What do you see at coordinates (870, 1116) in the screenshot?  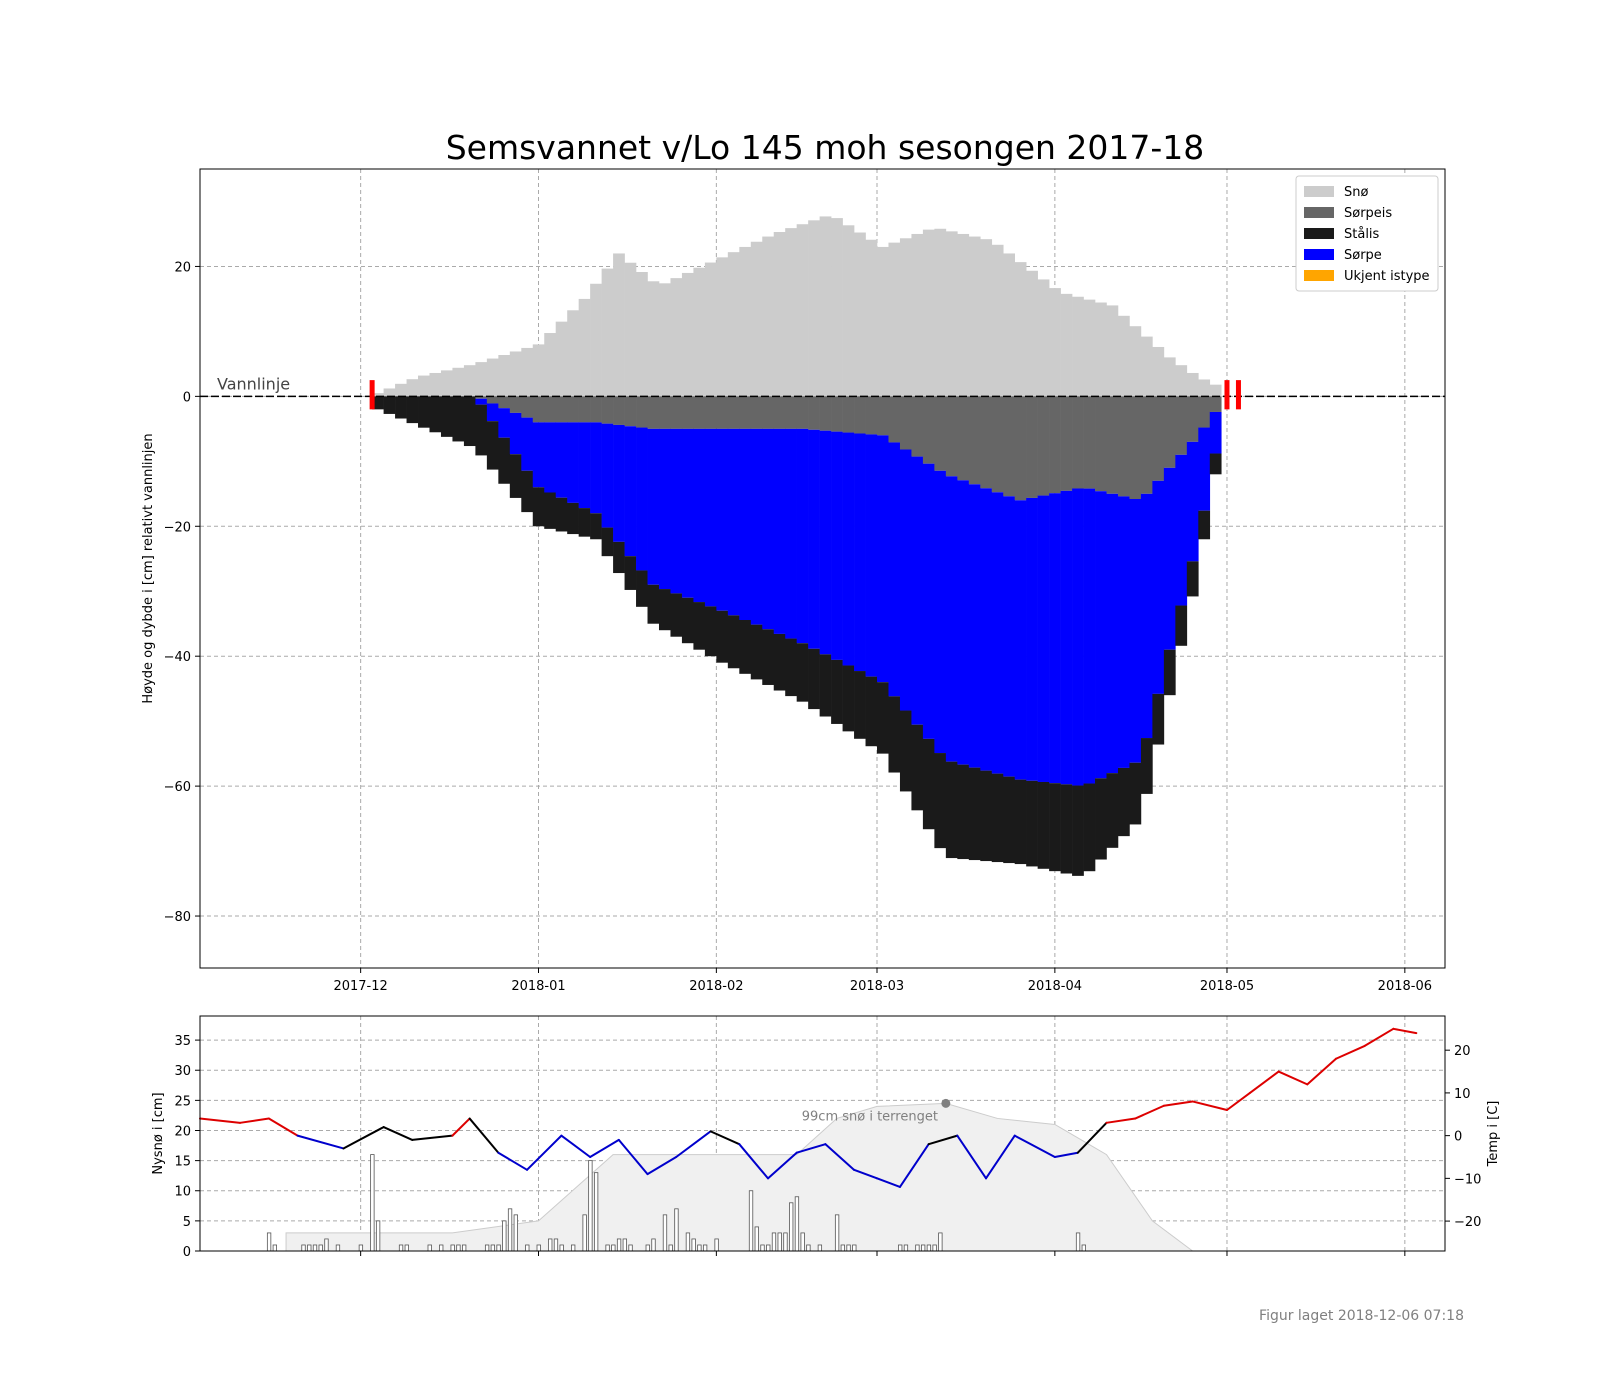 I see `snow-depth-label: 99cm snø i terrenget` at bounding box center [870, 1116].